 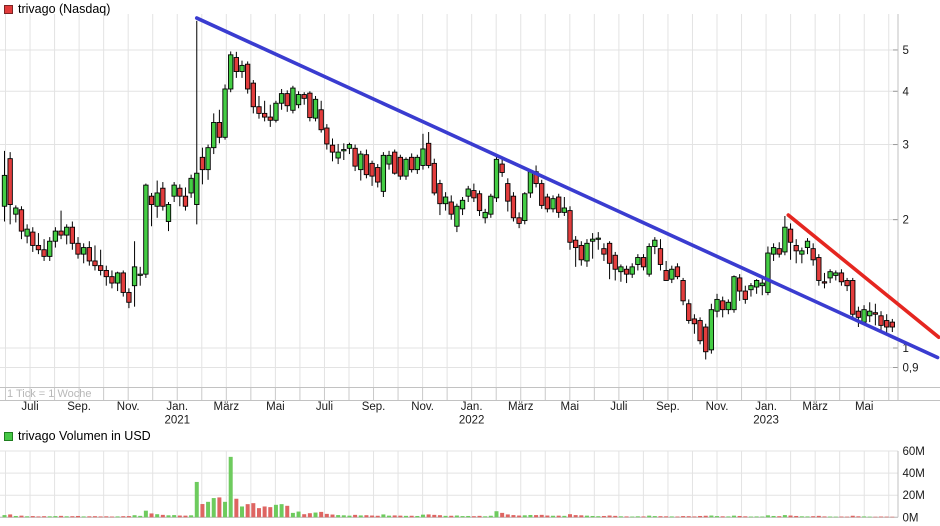 What do you see at coordinates (863, 276) in the screenshot?
I see `secondary-downtrend-line` at bounding box center [863, 276].